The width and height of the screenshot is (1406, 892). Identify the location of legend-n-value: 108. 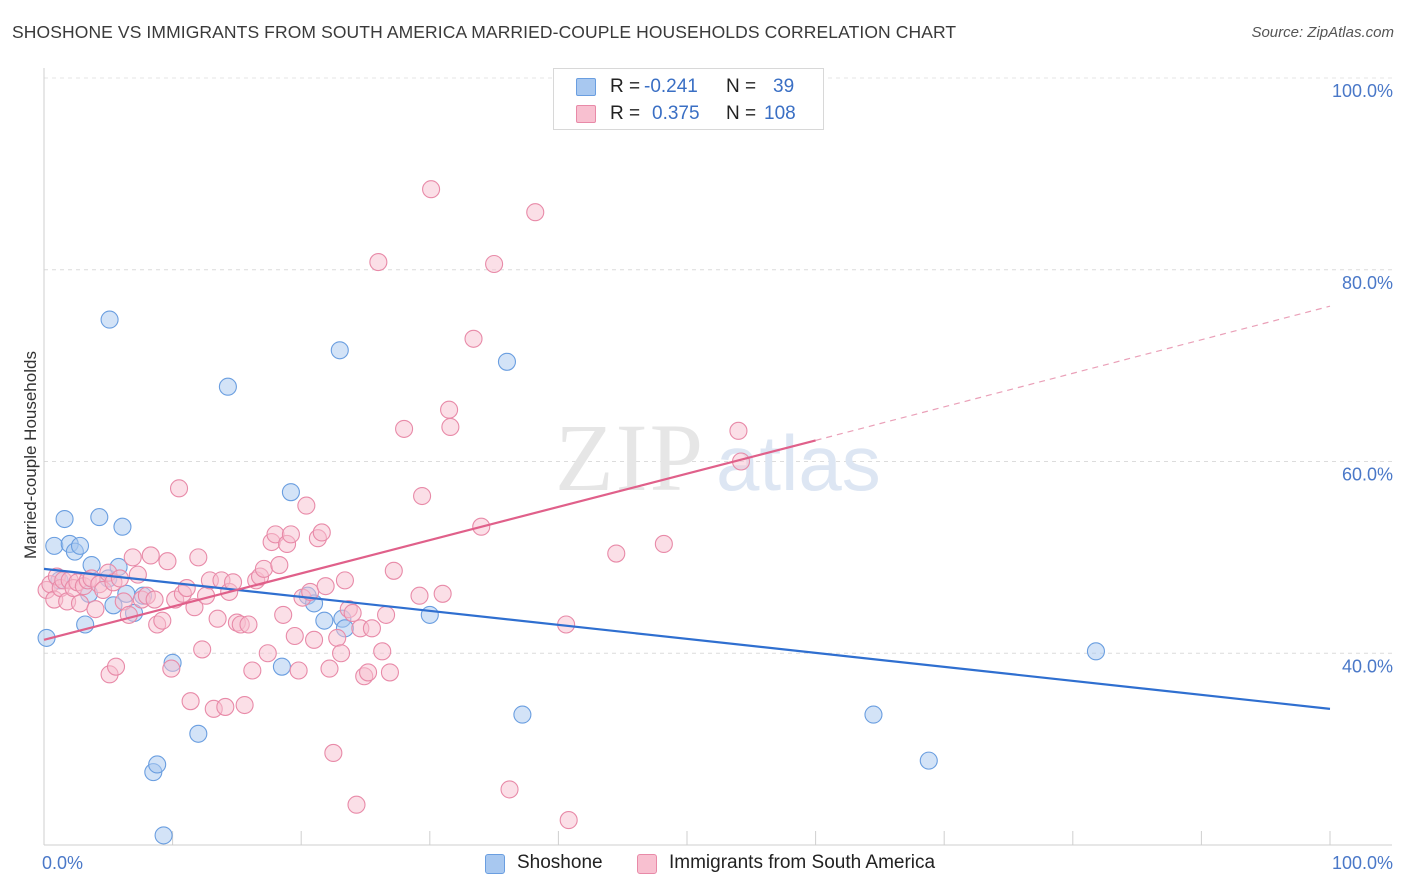
(780, 113).